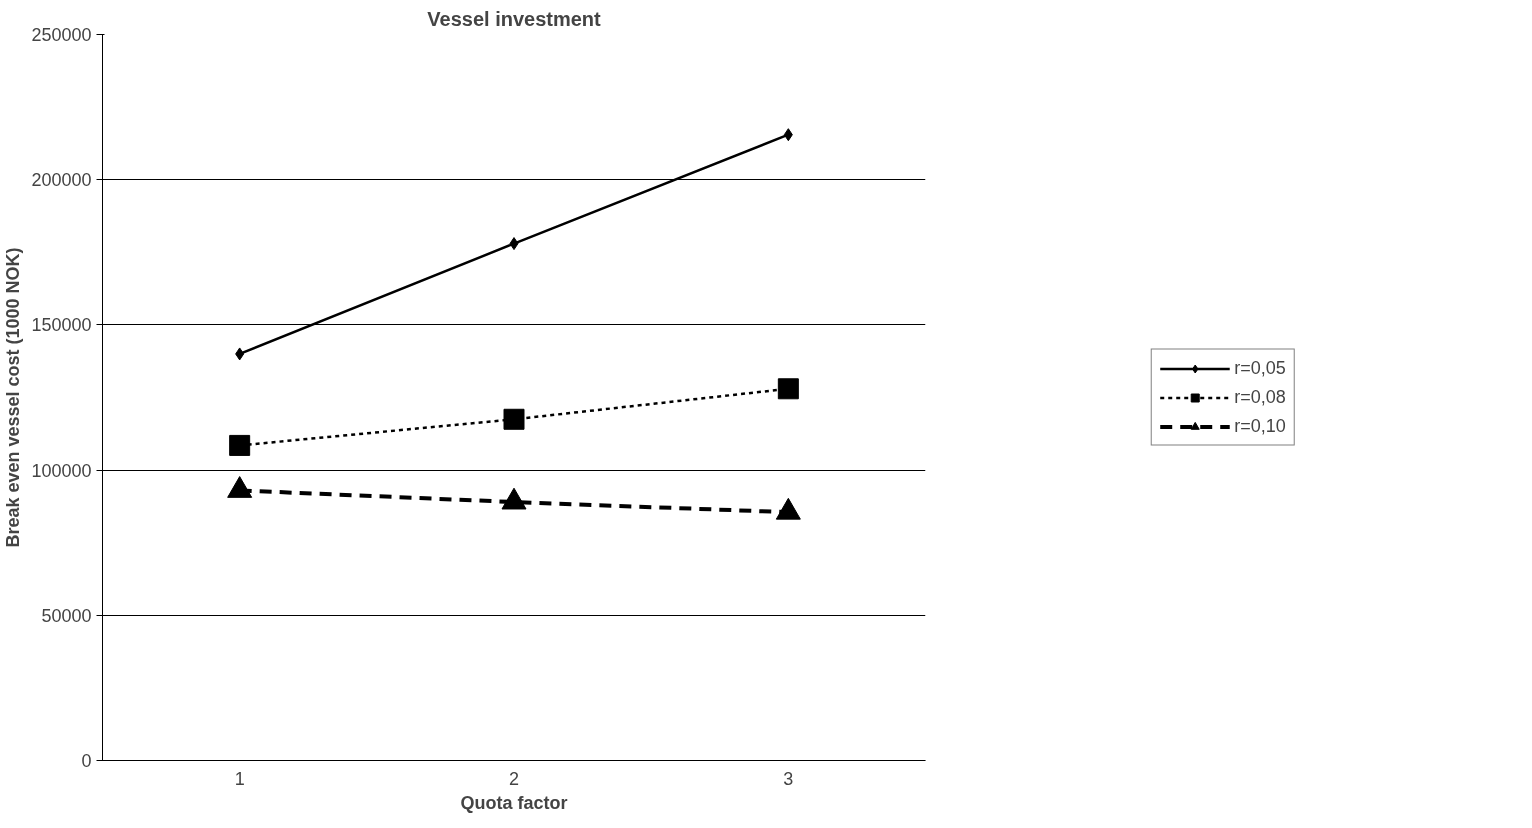 This screenshot has height=828, width=1532. I want to click on legend-label: r=0,05, so click(1260, 368).